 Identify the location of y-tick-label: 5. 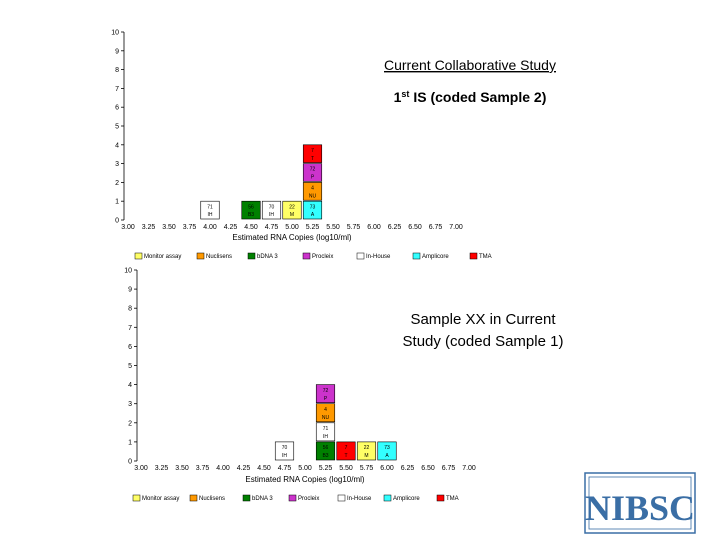
(130, 366).